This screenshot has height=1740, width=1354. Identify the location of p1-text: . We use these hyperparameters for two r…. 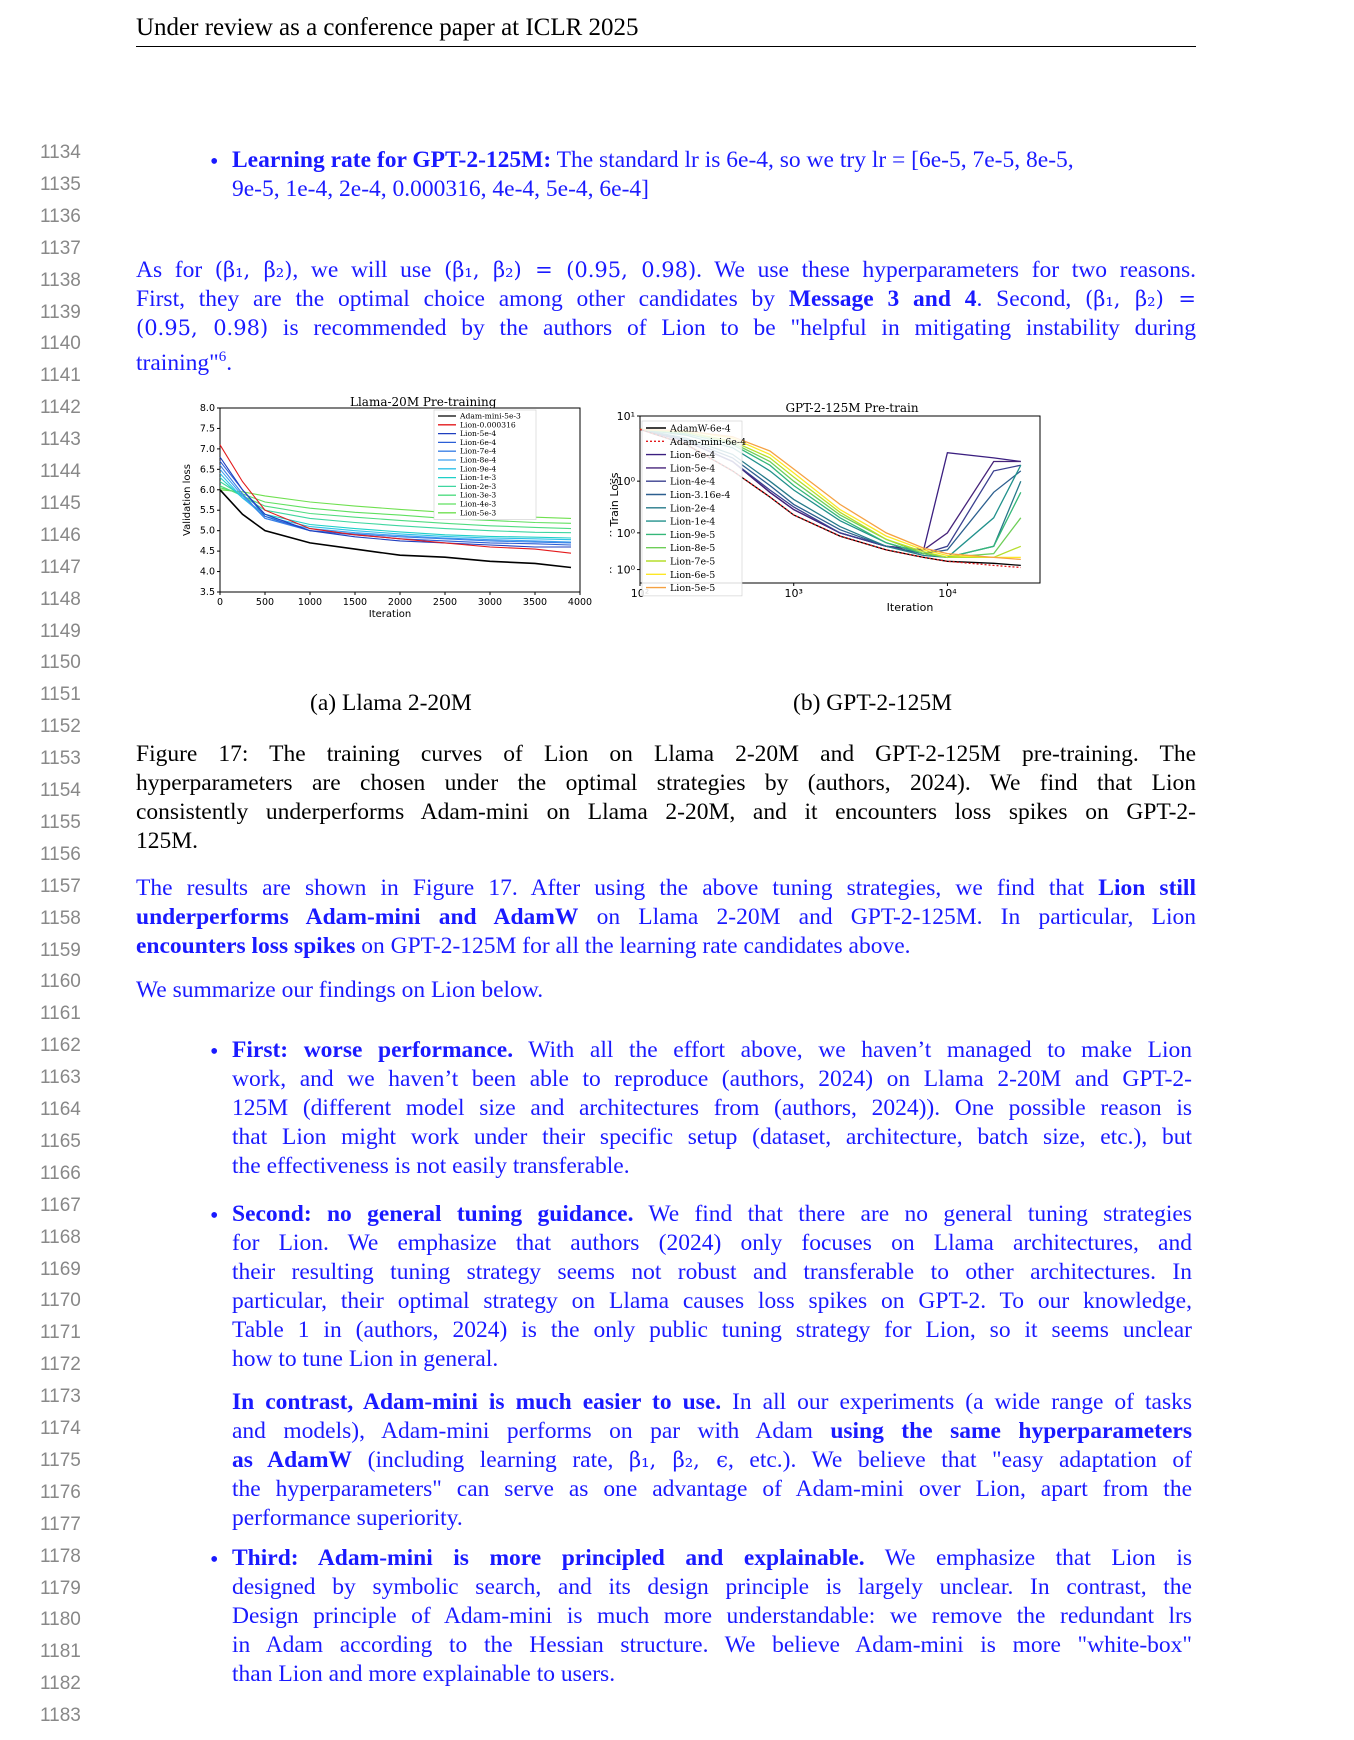
(946, 270).